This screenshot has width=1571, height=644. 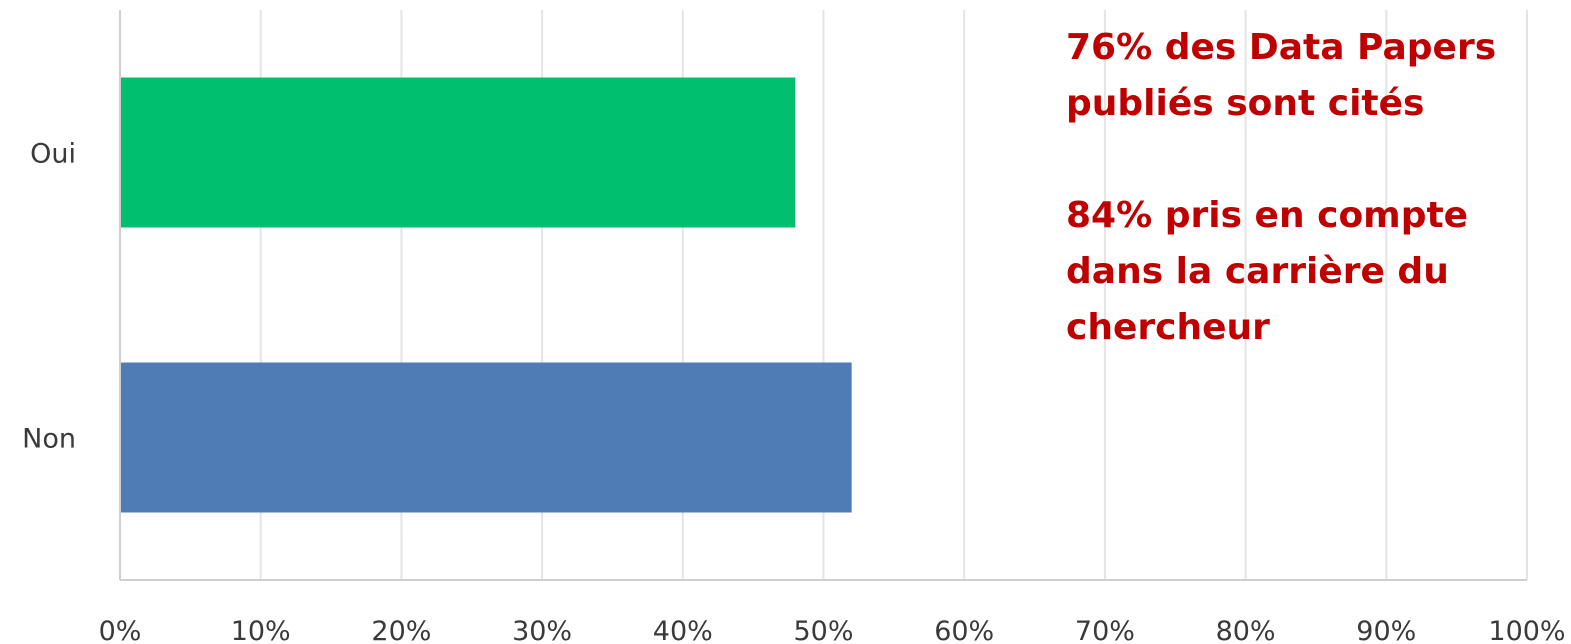 What do you see at coordinates (1281, 47) in the screenshot?
I see `annotation-line-1: 76% des Data Papers` at bounding box center [1281, 47].